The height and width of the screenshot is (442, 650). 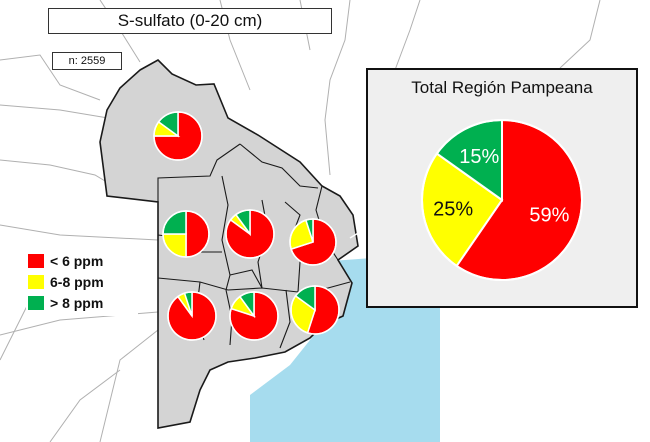 I want to click on map-pie-1-outline, so click(x=178, y=136).